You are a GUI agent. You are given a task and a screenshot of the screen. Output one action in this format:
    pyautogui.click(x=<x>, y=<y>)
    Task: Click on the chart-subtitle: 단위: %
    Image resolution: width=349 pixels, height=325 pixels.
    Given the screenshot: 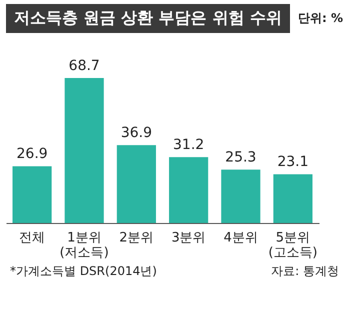 What is the action you would take?
    pyautogui.click(x=320, y=18)
    